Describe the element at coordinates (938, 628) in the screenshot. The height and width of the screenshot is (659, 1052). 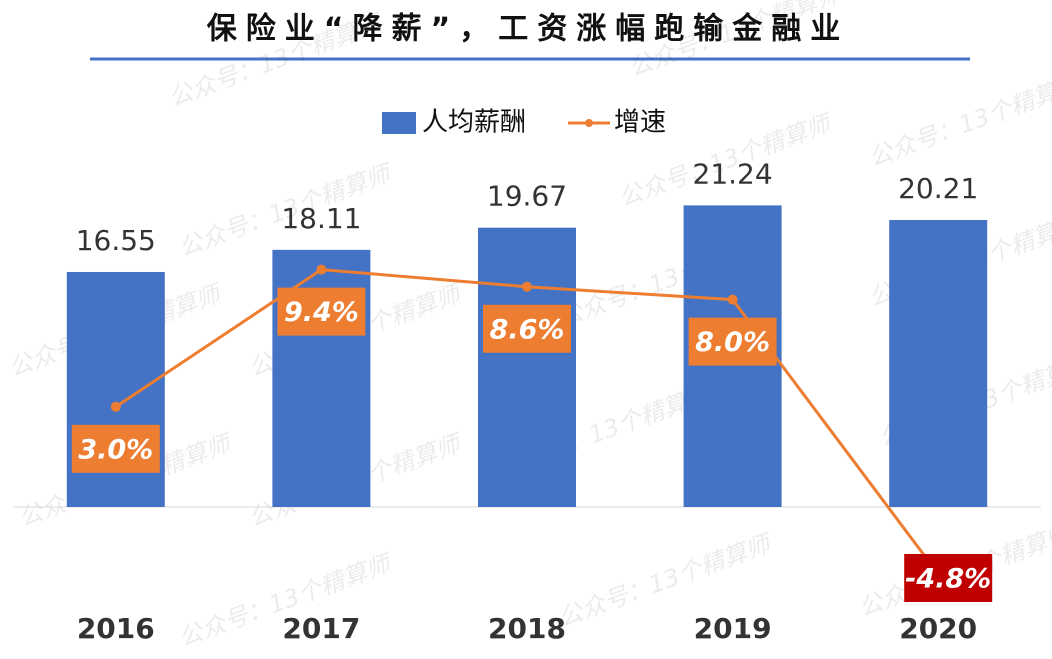
I see `x-tick-label: 2020` at that location.